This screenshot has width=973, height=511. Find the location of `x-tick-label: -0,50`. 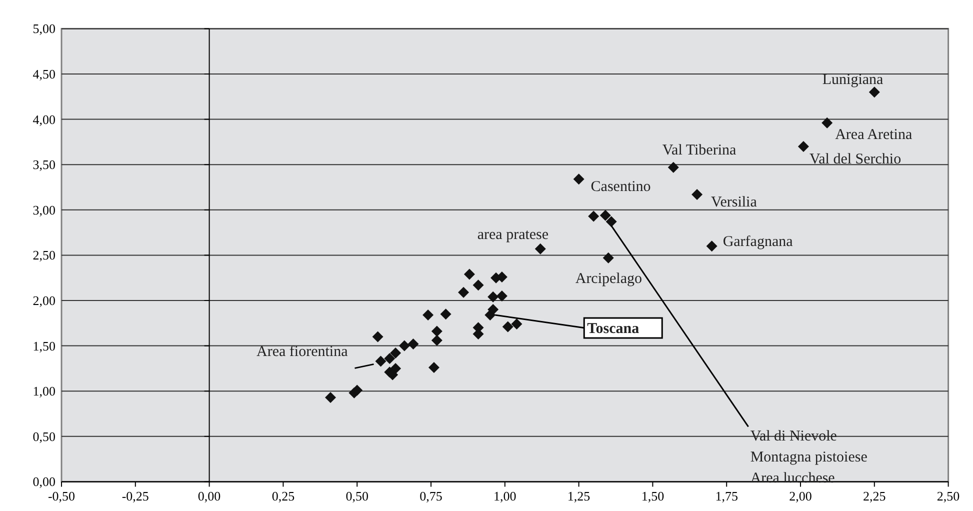

x-tick-label: -0,50 is located at coordinates (62, 496).